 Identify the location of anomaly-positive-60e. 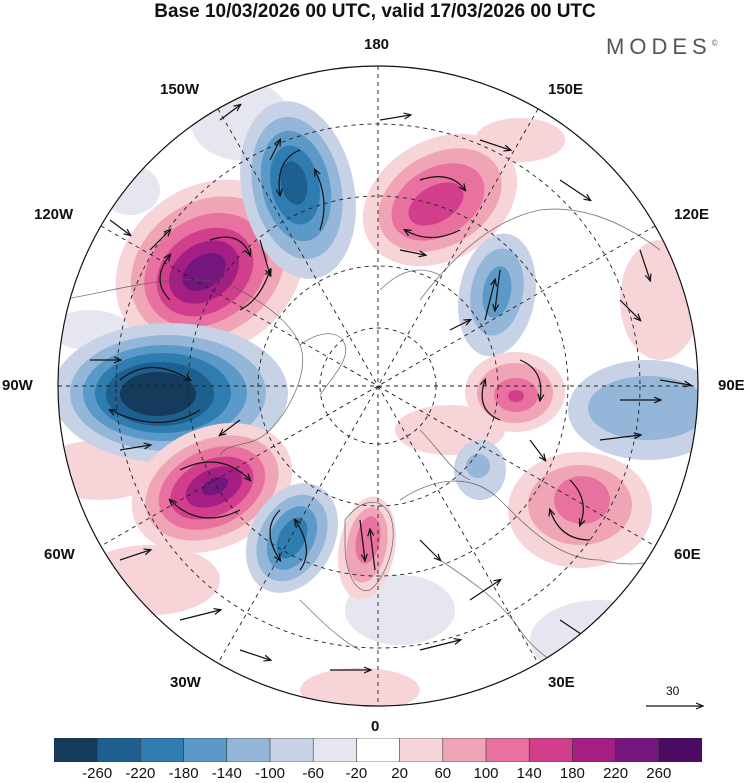
(580, 510).